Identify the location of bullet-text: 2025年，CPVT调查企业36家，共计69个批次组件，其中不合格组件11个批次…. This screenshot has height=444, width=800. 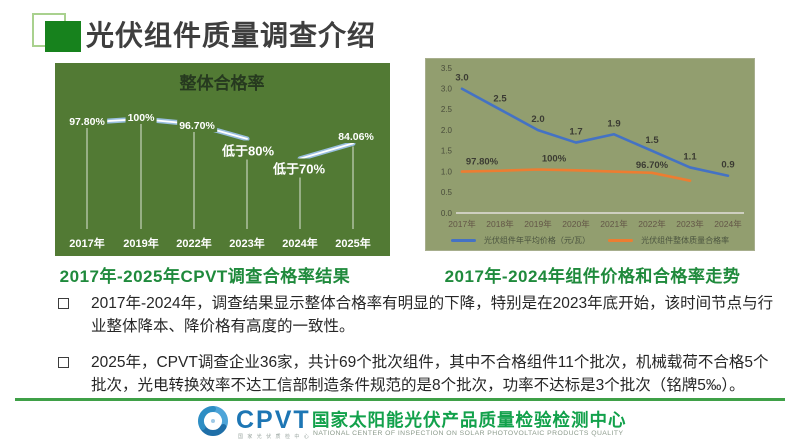
(430, 373).